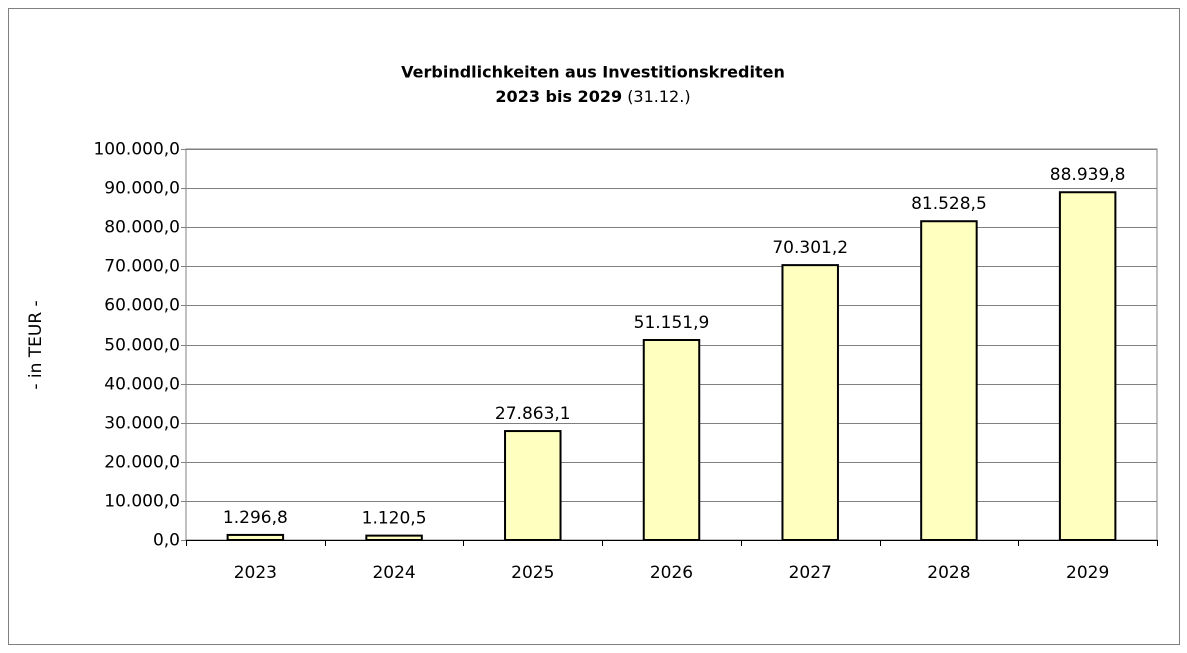 This screenshot has width=1187, height=653. Describe the element at coordinates (532, 573) in the screenshot. I see `x-tick-label: 2025` at that location.